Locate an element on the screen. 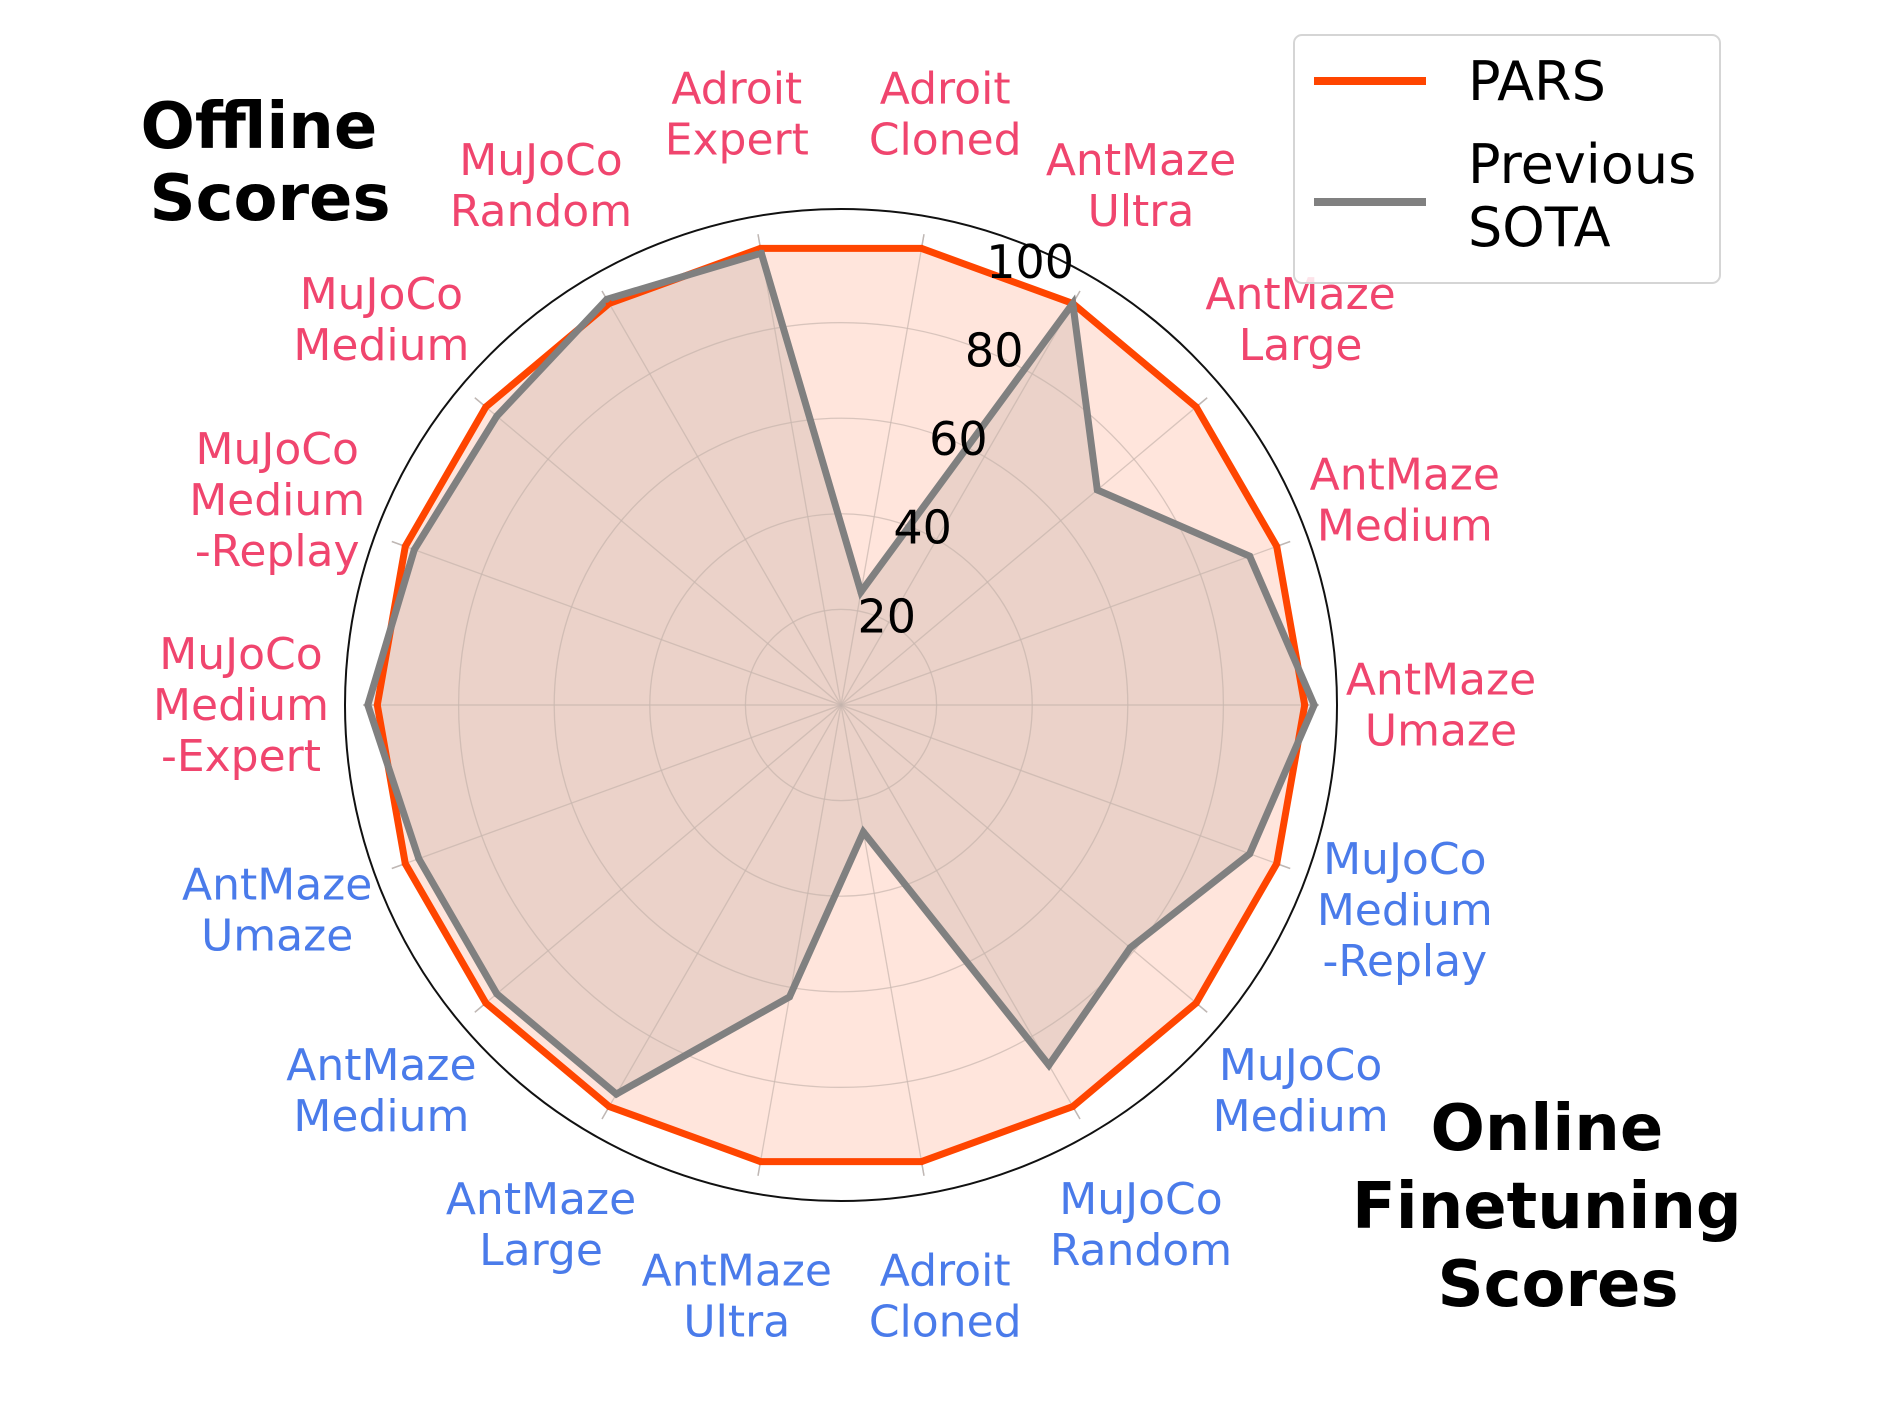 This screenshot has height=1428, width=1896. legend-label-pars: PARS is located at coordinates (1537, 81).